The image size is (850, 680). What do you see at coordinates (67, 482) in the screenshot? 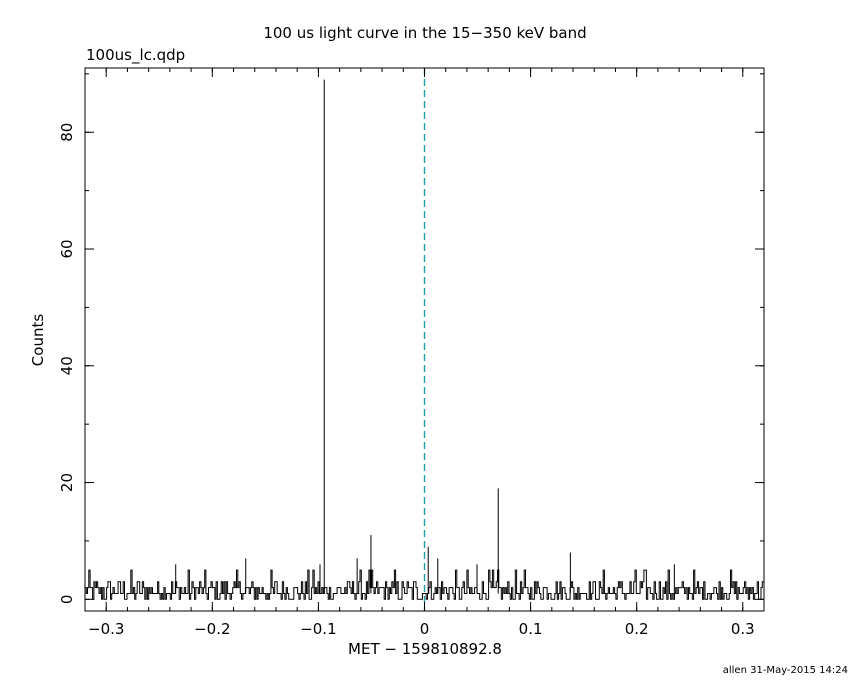
I see `y-tick-label: 20` at bounding box center [67, 482].